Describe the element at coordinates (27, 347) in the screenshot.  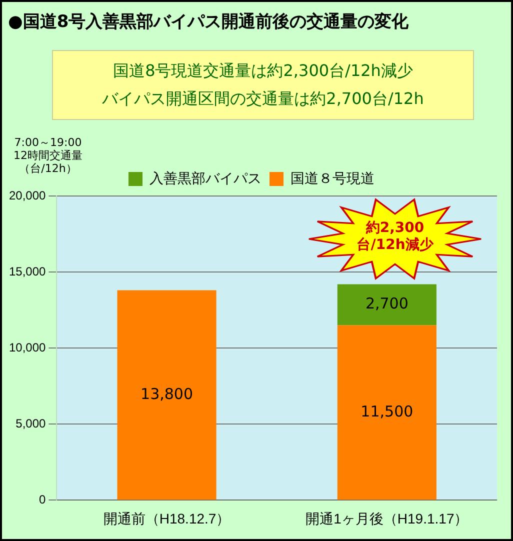
I see `y-tick-label: 10,000` at that location.